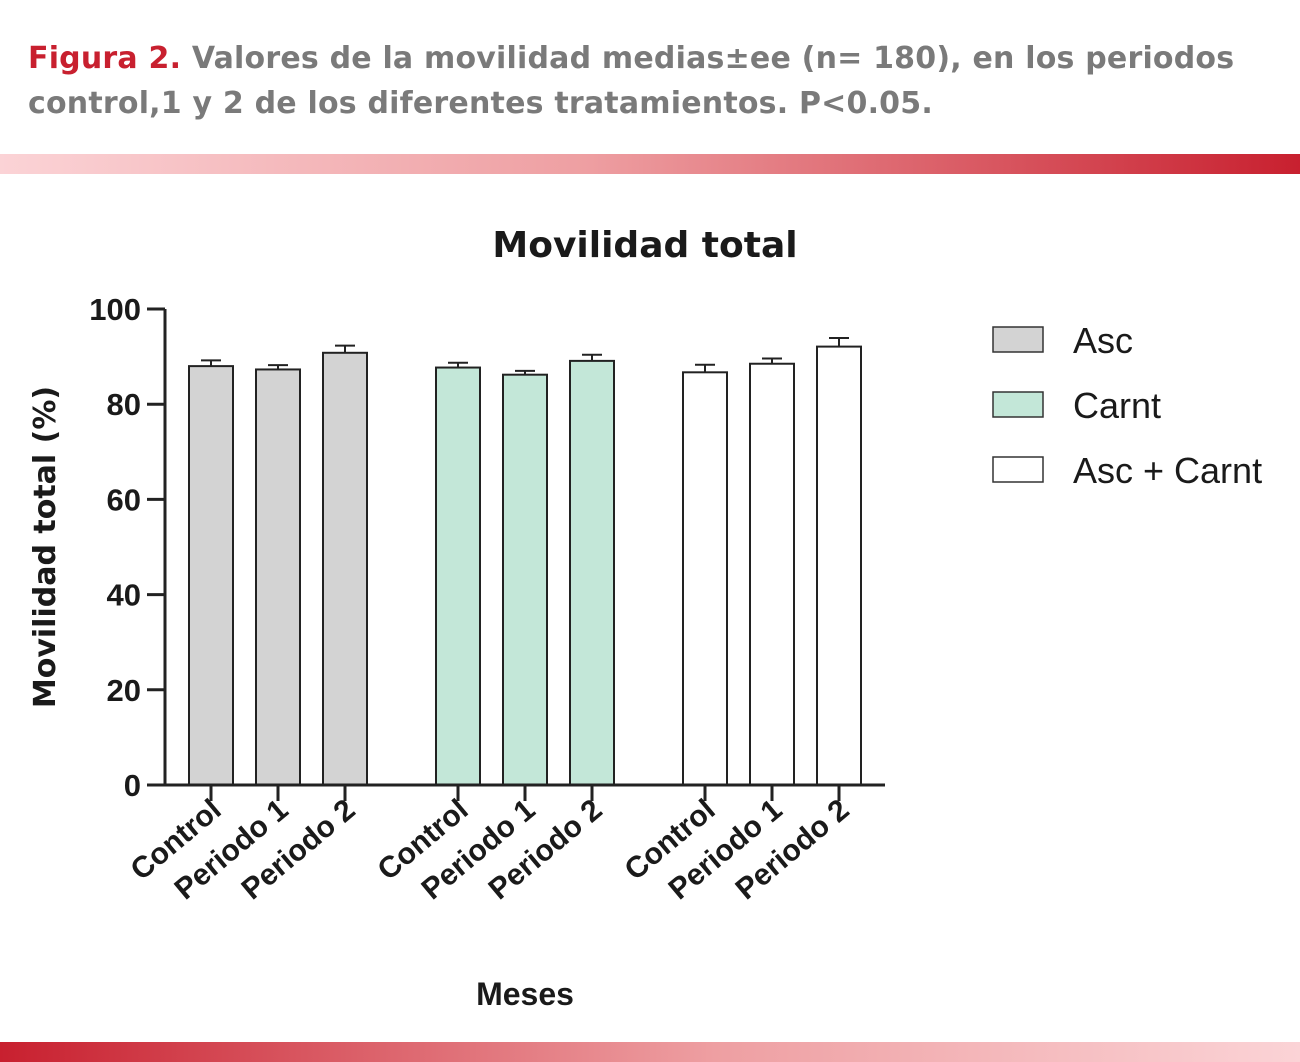  What do you see at coordinates (45, 547) in the screenshot?
I see `y-axis-label: Movilidad total (%)` at bounding box center [45, 547].